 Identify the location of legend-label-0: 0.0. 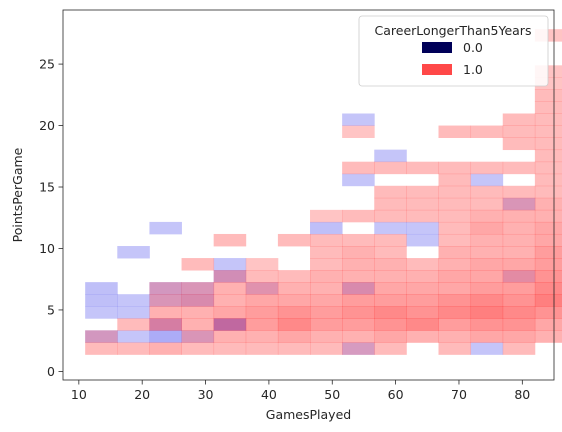
(473, 47).